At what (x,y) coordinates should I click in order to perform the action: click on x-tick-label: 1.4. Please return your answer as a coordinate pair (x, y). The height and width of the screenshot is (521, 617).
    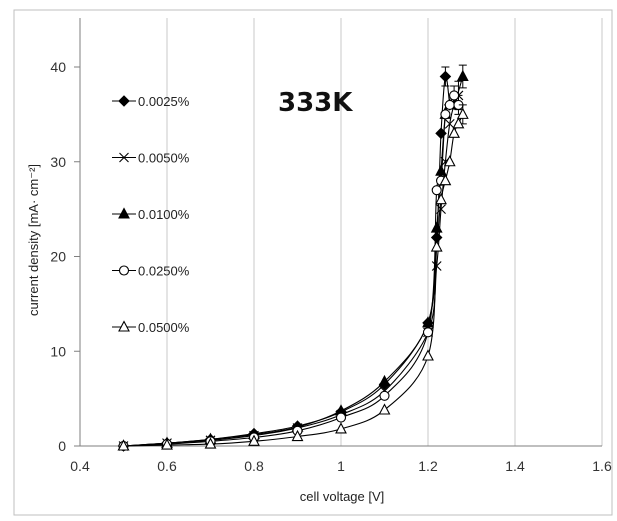
    Looking at the image, I should click on (515, 466).